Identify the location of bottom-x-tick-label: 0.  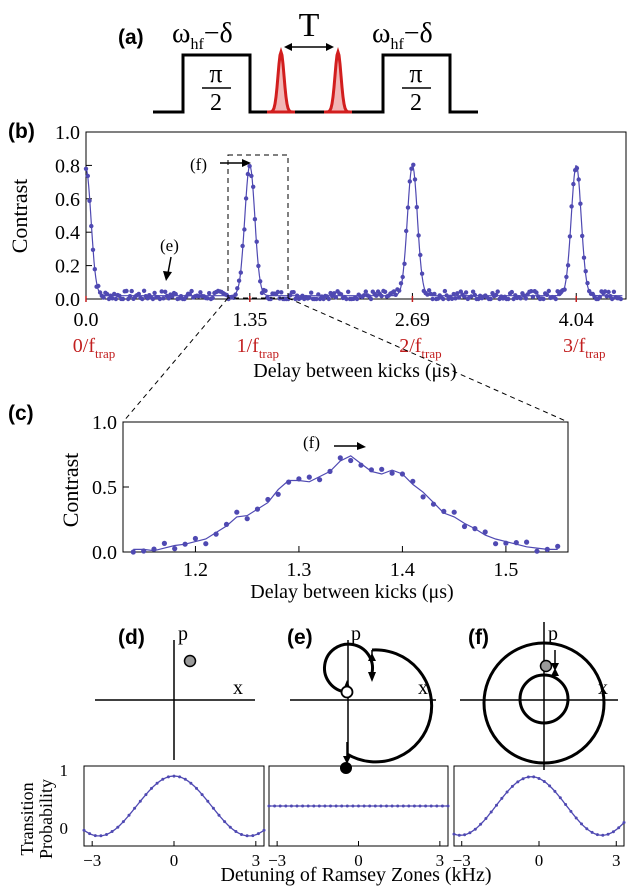
(539, 860).